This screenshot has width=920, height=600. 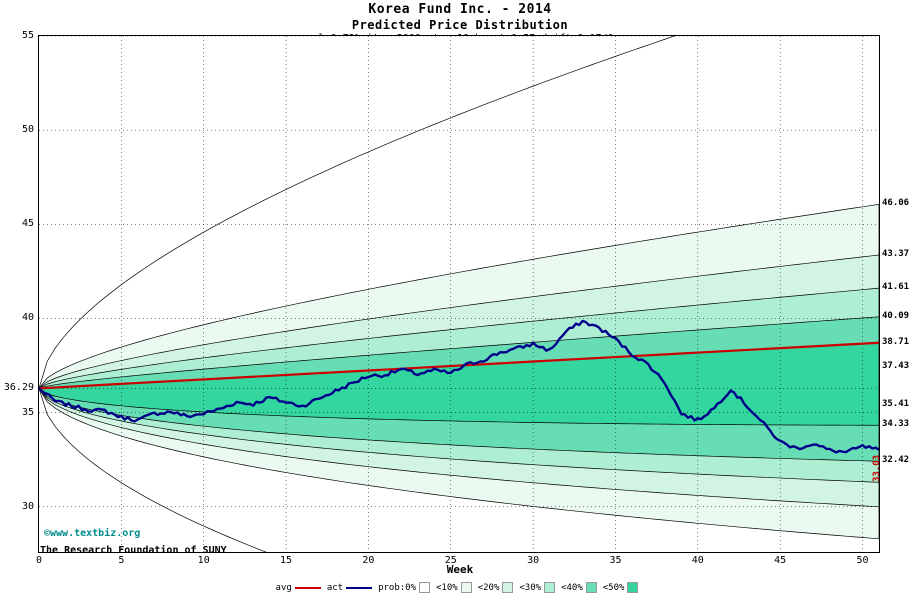 What do you see at coordinates (121, 560) in the screenshot?
I see `x-tick-5: 5` at bounding box center [121, 560].